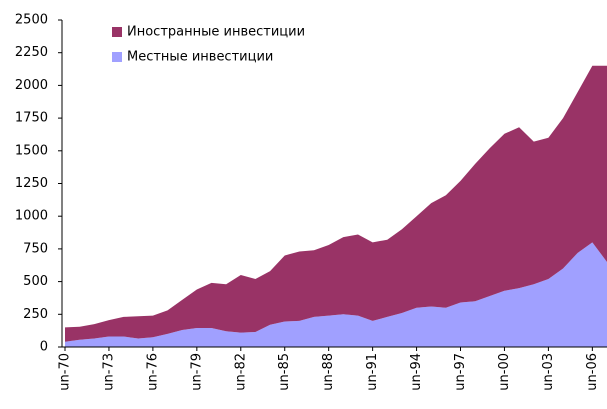  Describe the element at coordinates (44, 347) in the screenshot. I see `y-tick-label: 0` at that location.